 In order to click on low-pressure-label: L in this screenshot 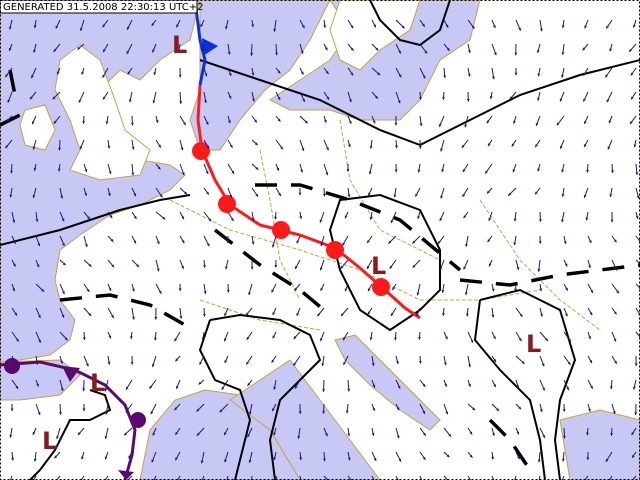, I will do `click(97, 383)`.